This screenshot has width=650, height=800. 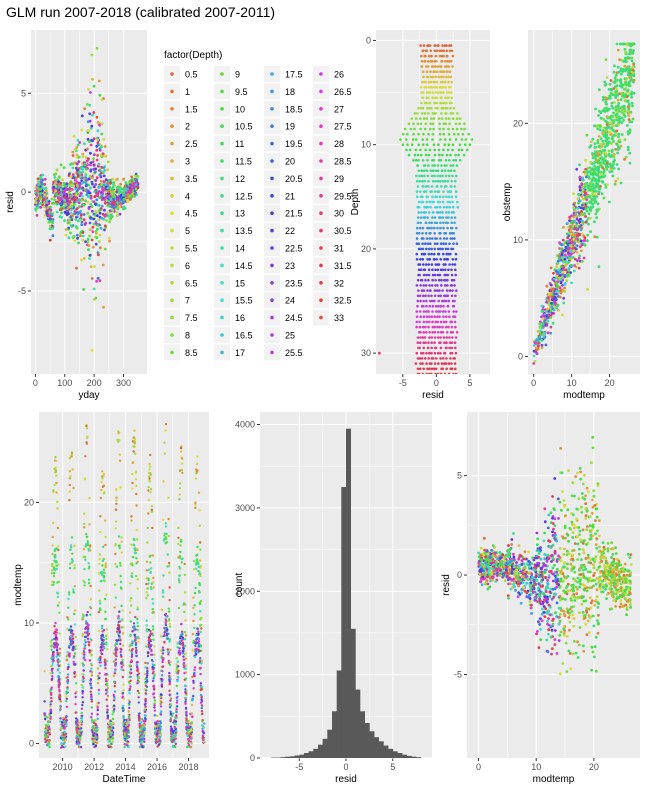 What do you see at coordinates (181, 74) in the screenshot?
I see `legend-item: 0.5` at bounding box center [181, 74].